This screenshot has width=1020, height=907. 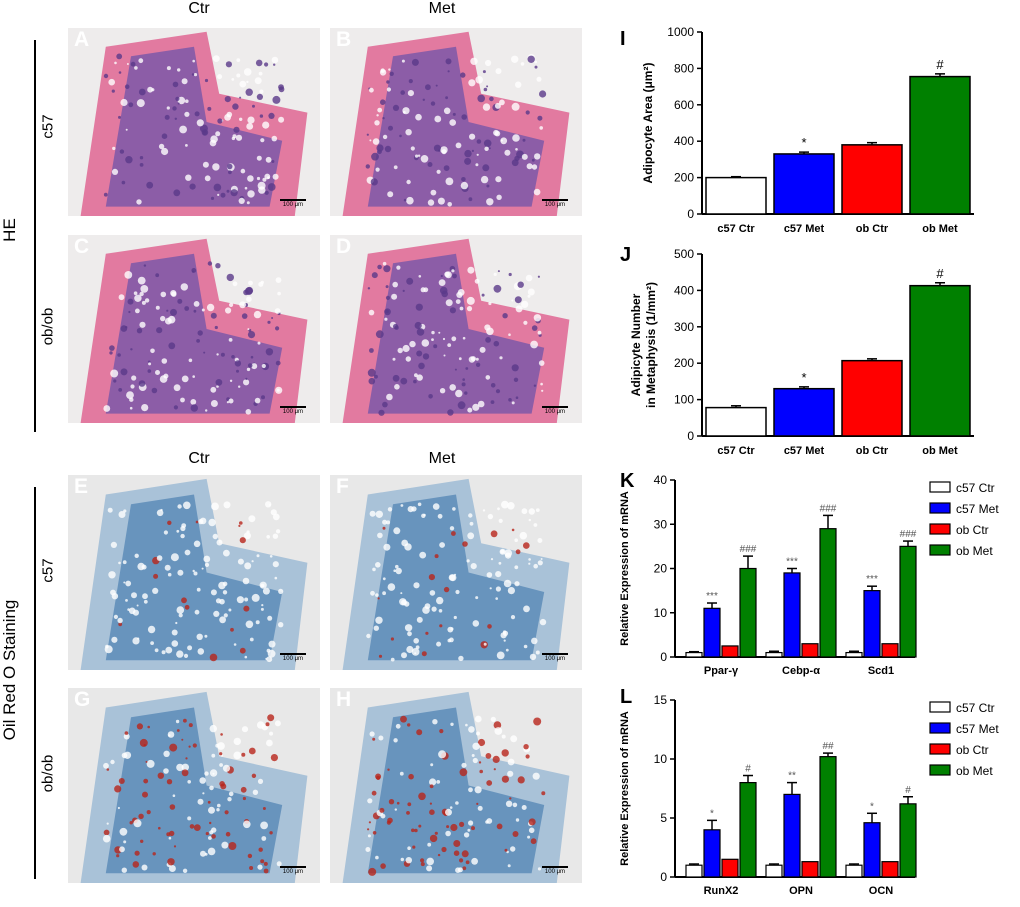 I want to click on y-tick-label: 500, so click(x=684, y=254).